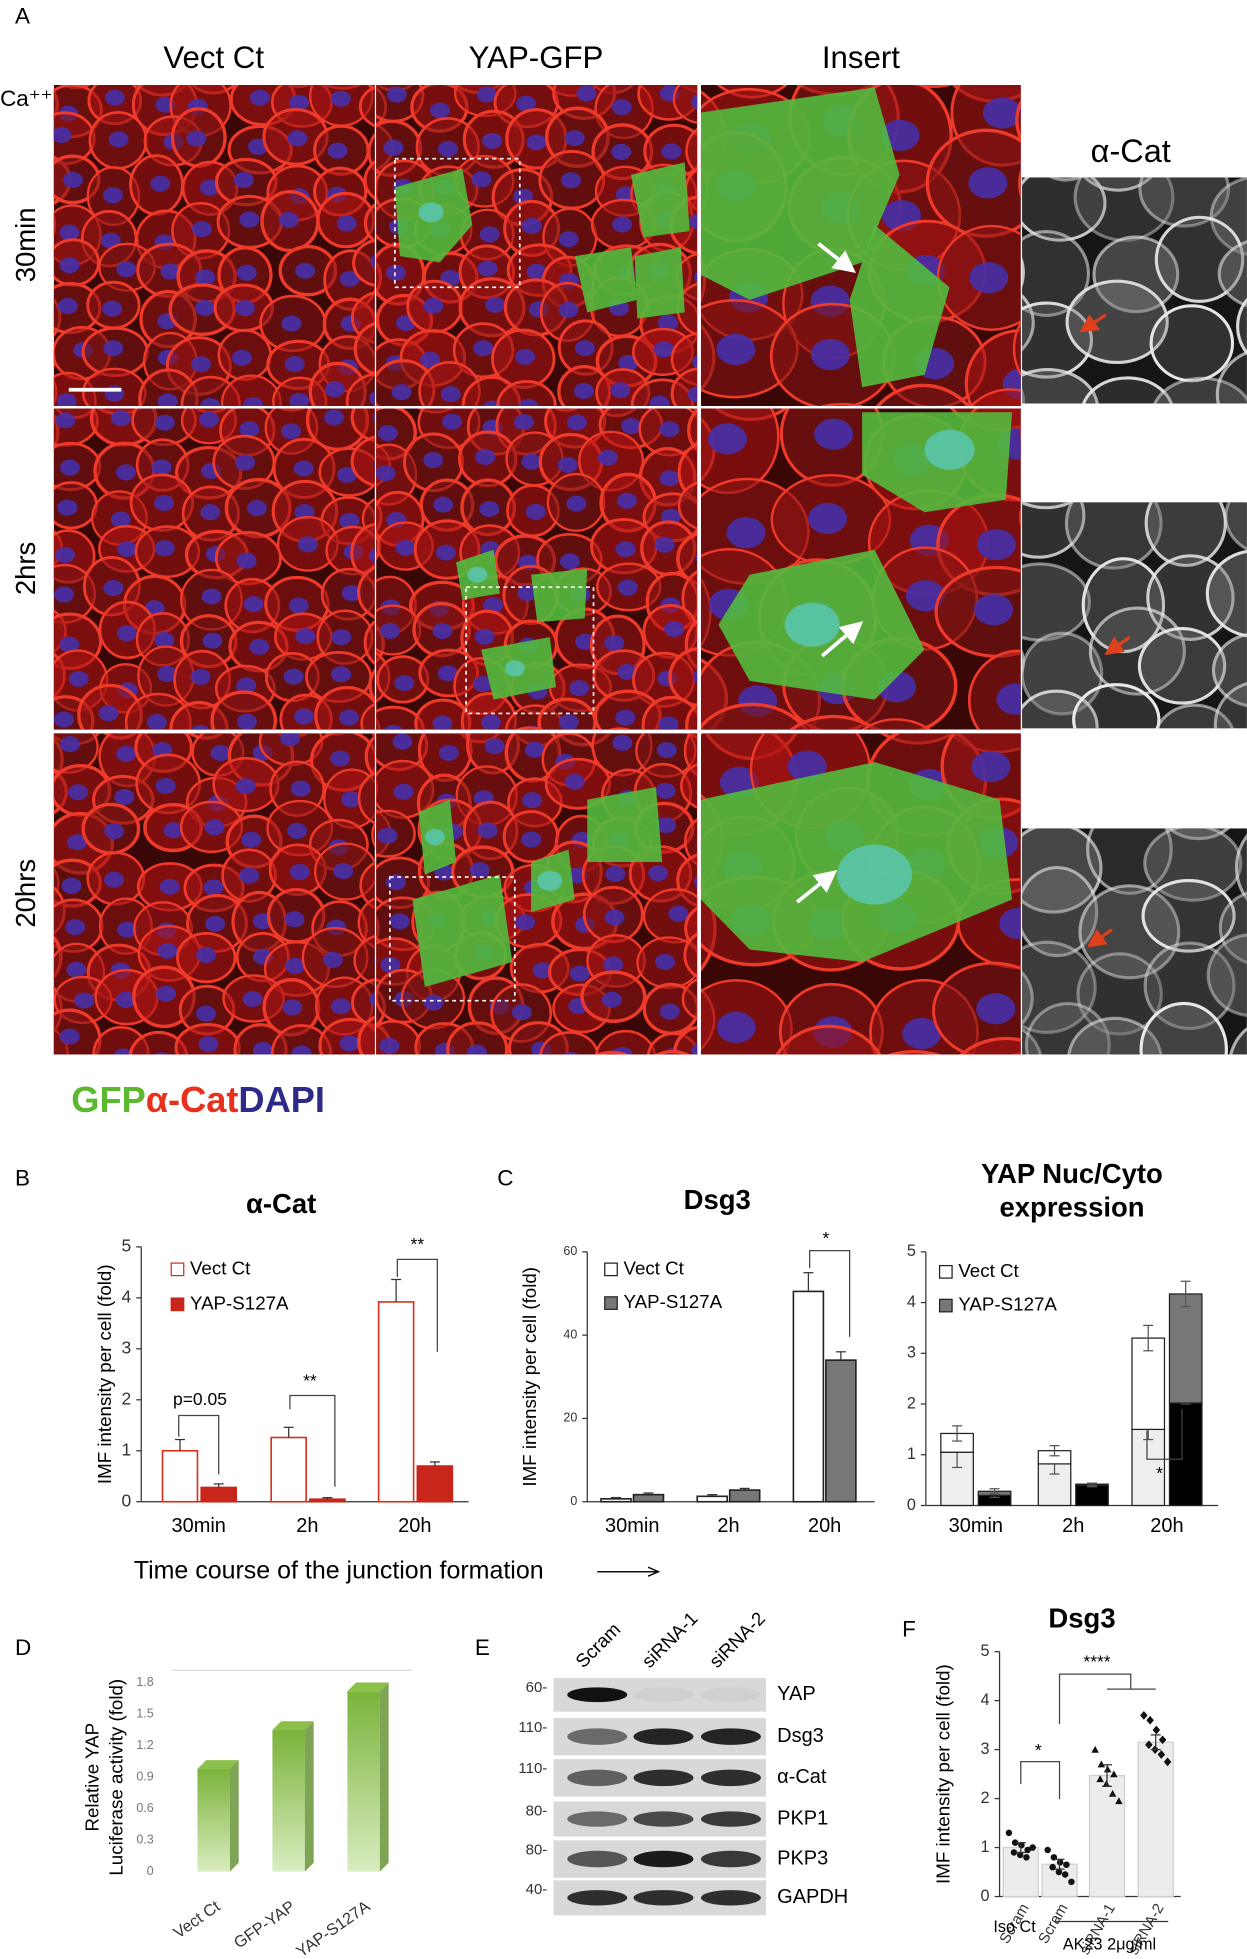  Describe the element at coordinates (1134, 290) in the screenshot. I see `image-bg` at that location.